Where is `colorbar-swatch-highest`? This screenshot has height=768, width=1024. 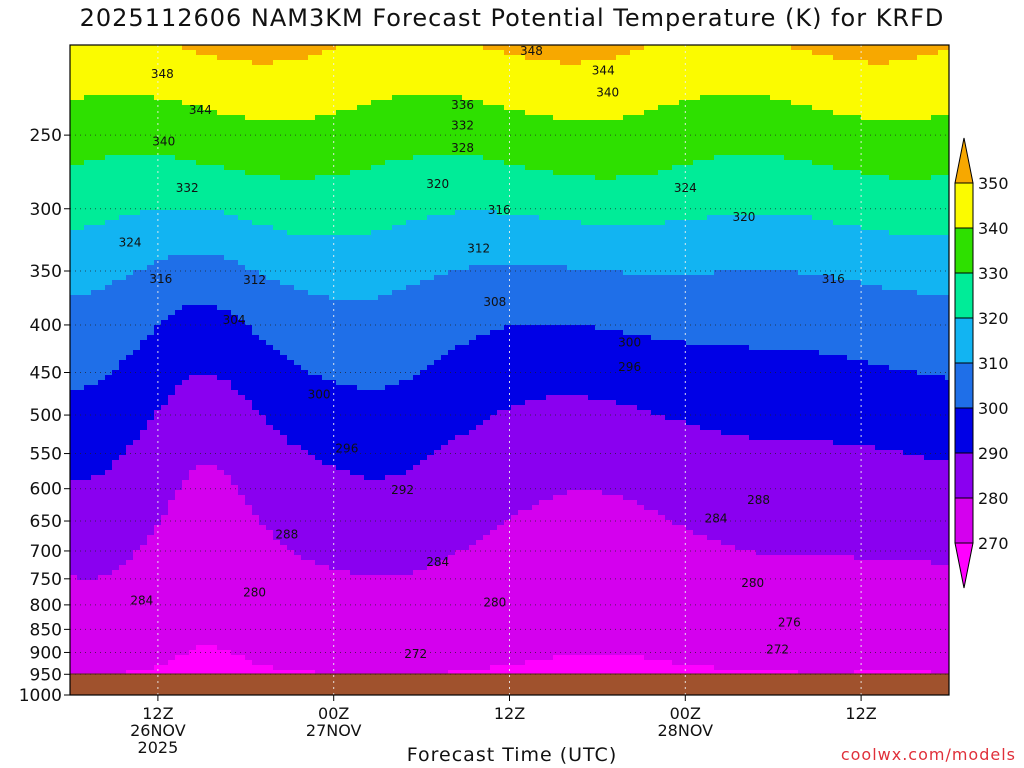 colorbar-swatch-highest is located at coordinates (964, 160).